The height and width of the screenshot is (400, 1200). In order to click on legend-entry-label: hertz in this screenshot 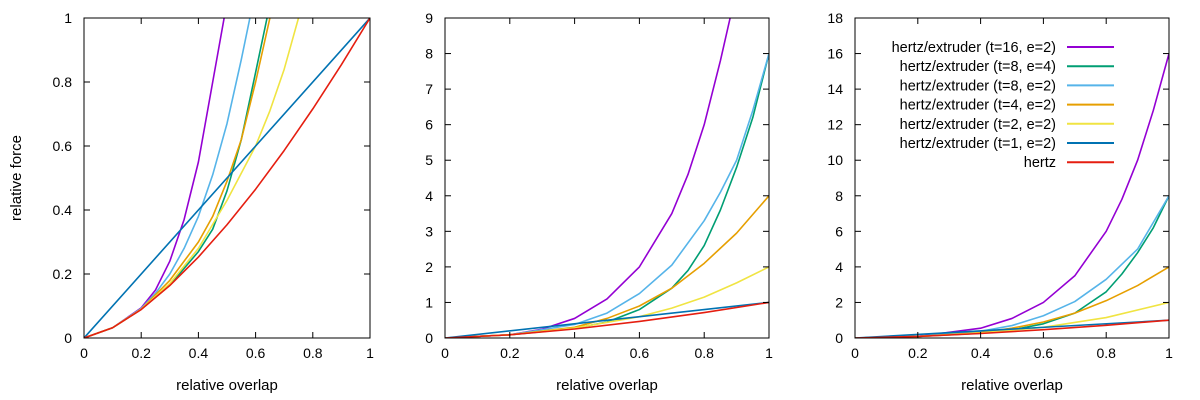, I will do `click(1040, 163)`.